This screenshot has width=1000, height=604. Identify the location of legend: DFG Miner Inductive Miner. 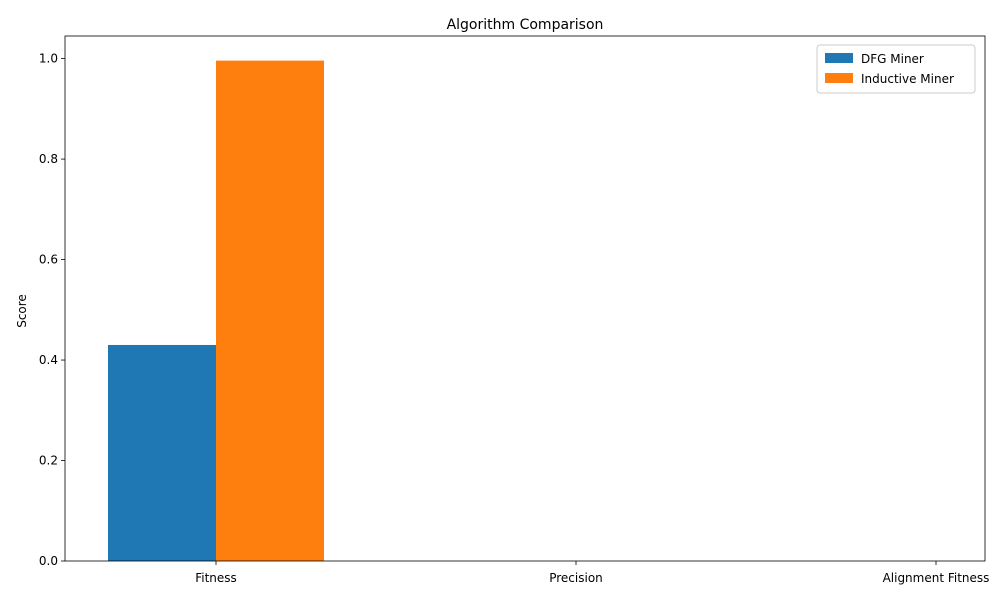
(896, 69).